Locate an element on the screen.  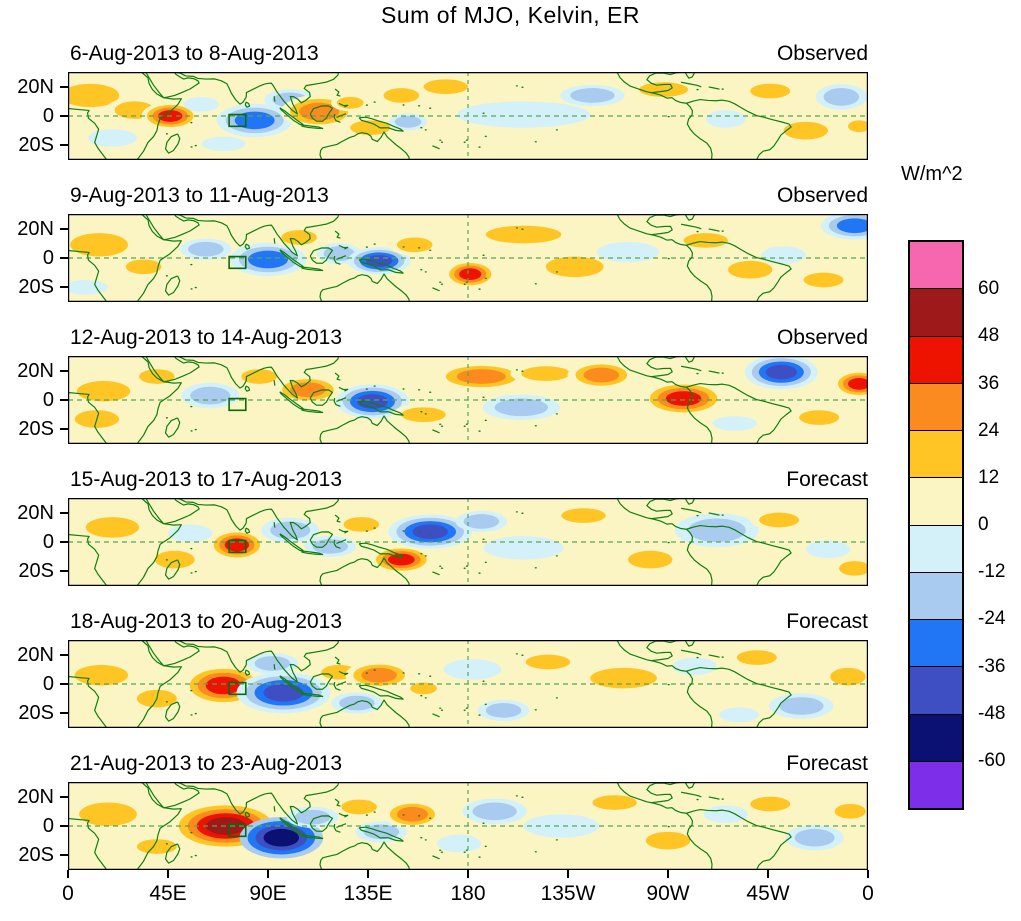
colorbar-unit-label: W/m^2 is located at coordinates (932, 174).